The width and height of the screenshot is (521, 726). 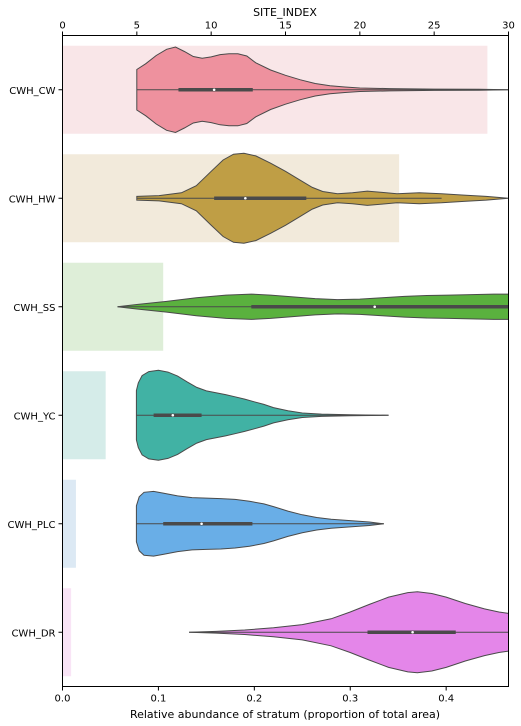 I want to click on category-label-cwh-plc: CWH_PLC, so click(x=32, y=525).